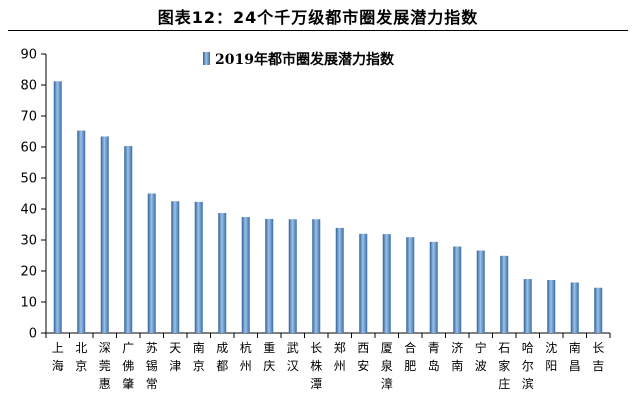  Describe the element at coordinates (28, 86) in the screenshot. I see `y-tick-label: 80` at that location.